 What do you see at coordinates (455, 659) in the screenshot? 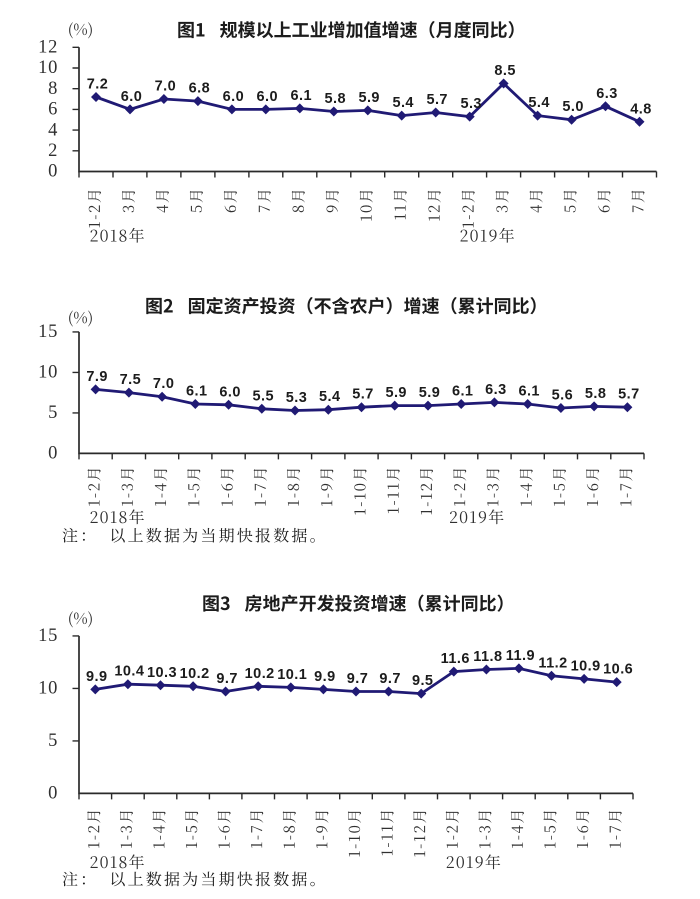
I see `svg-text: 11.6` at bounding box center [455, 659].